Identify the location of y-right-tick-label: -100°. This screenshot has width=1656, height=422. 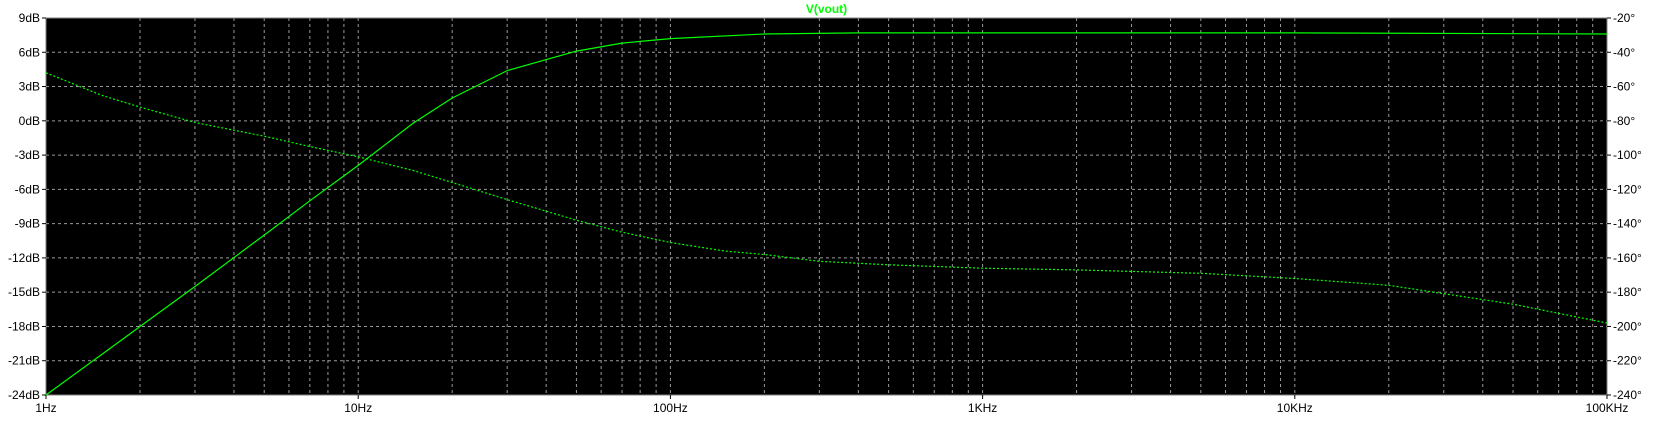
(1627, 155).